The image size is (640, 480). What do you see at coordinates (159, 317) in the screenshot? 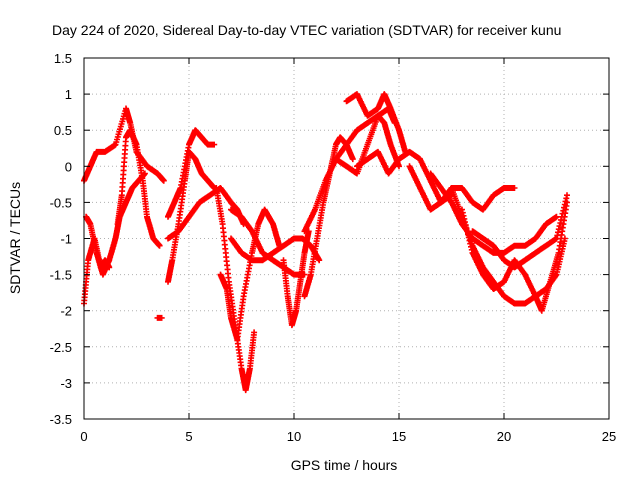
I see `data-series-track-e` at bounding box center [159, 317].